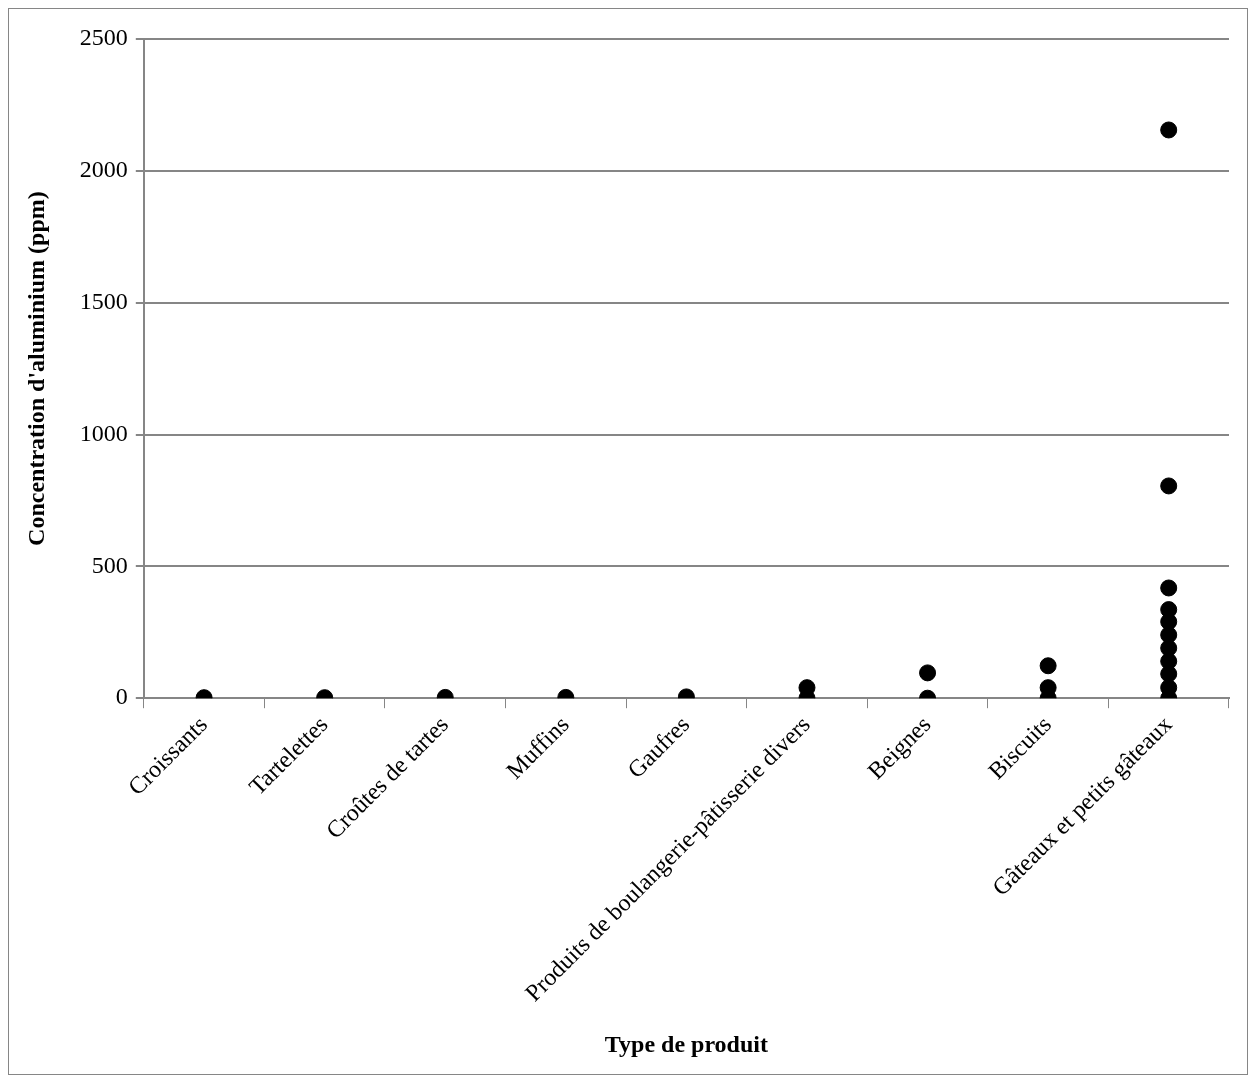 The image size is (1256, 1083). I want to click on y-axis-title: Concentration d'aluminium (ppm), so click(35, 368).